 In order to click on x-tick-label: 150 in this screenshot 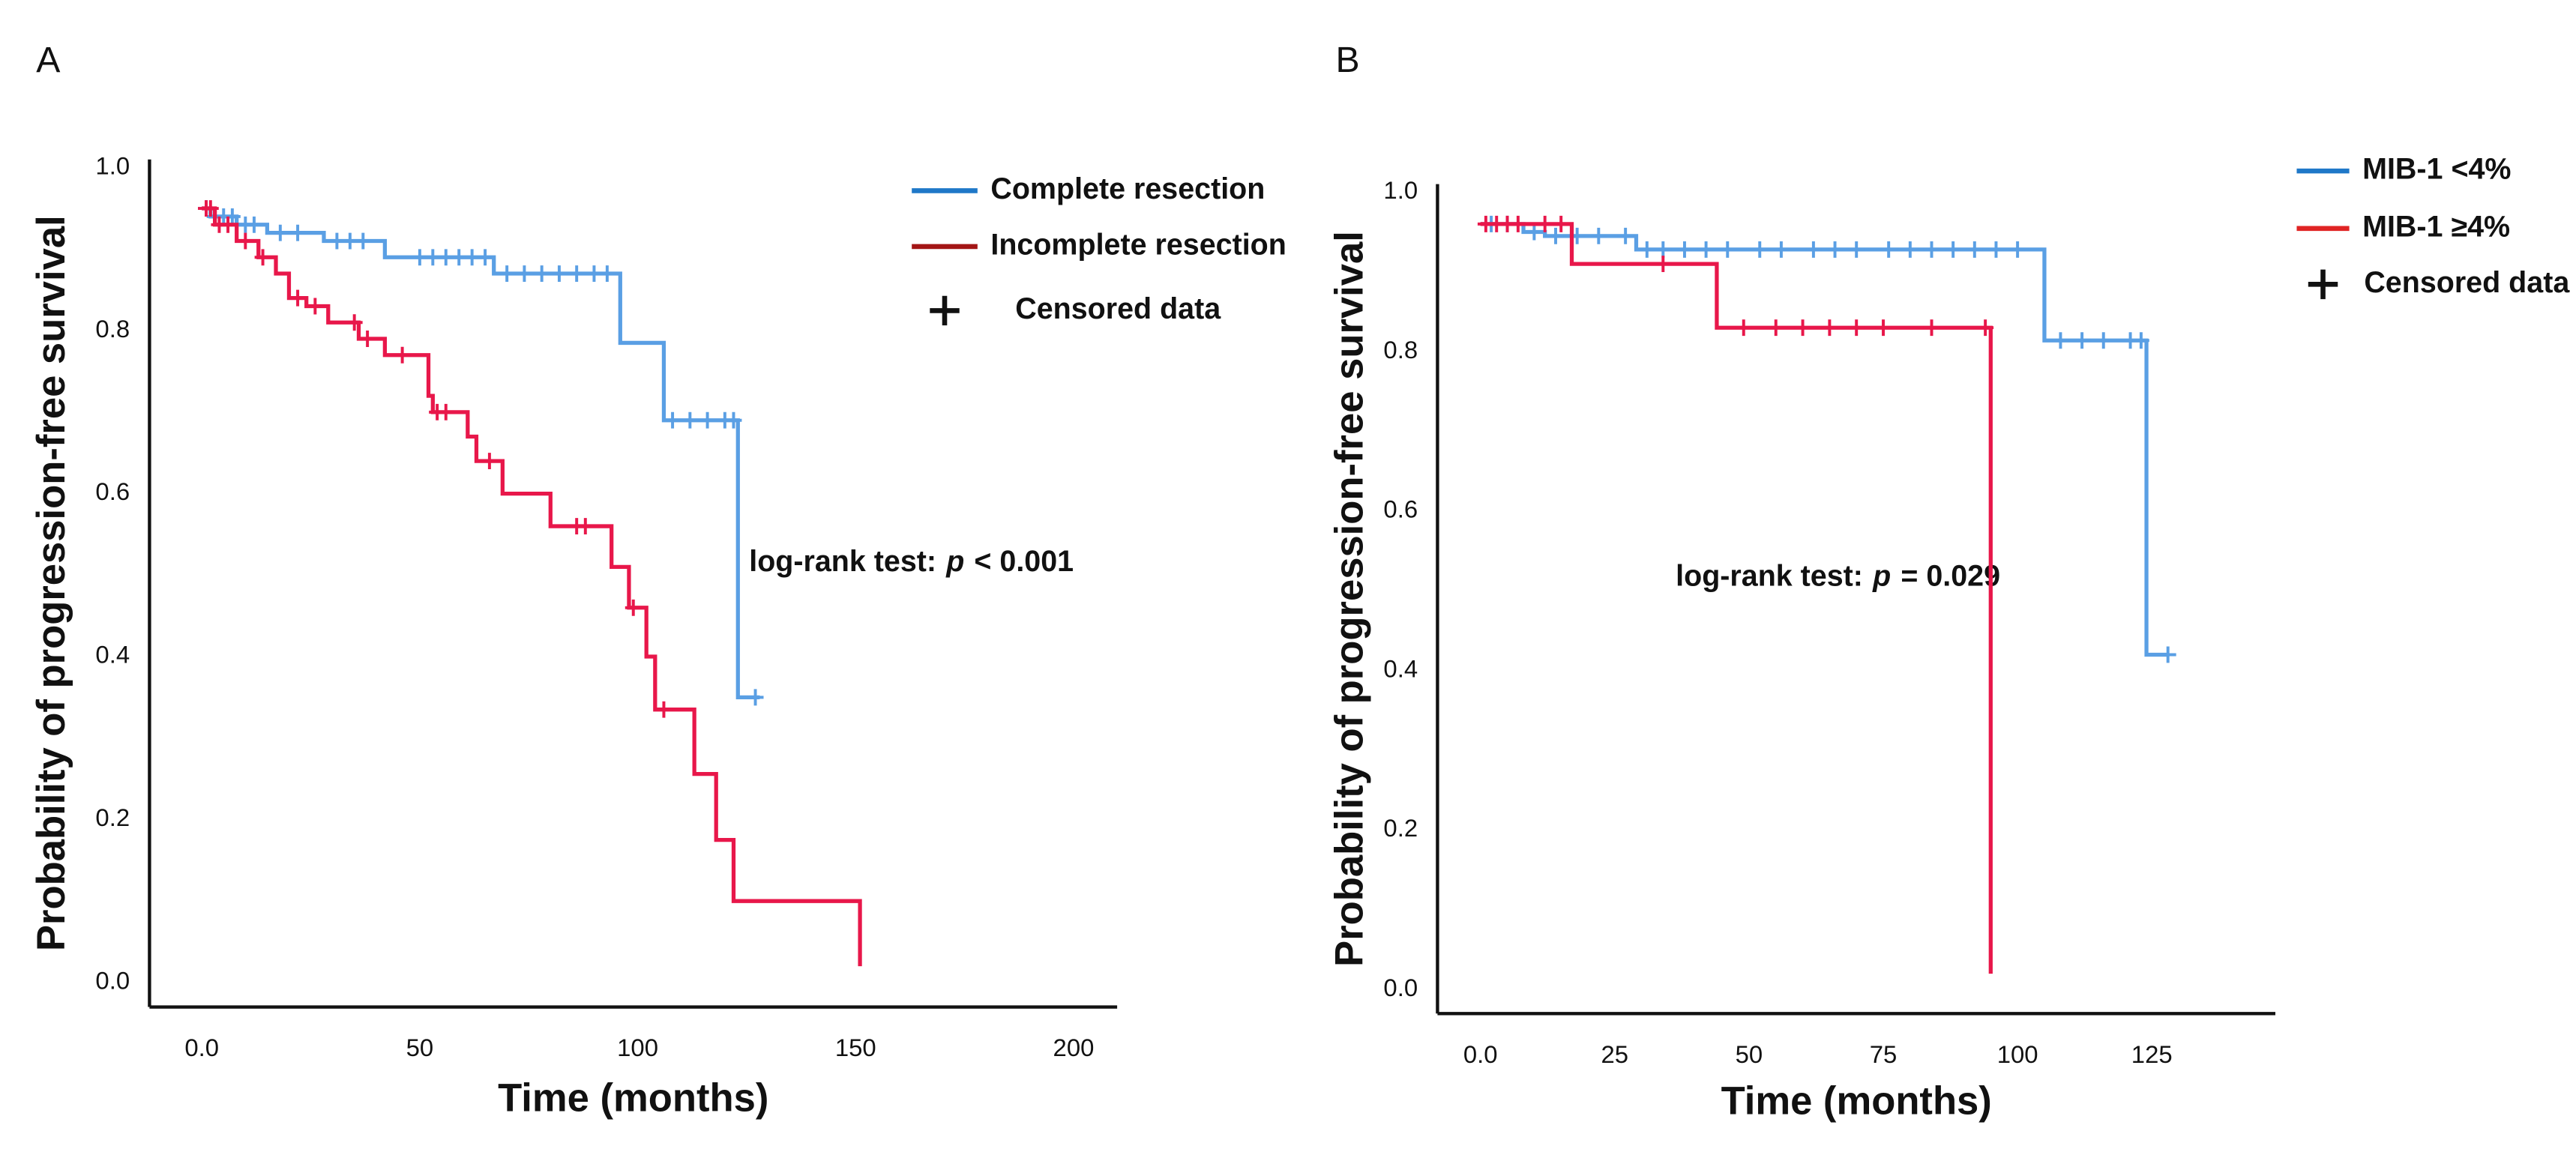, I will do `click(855, 1047)`.